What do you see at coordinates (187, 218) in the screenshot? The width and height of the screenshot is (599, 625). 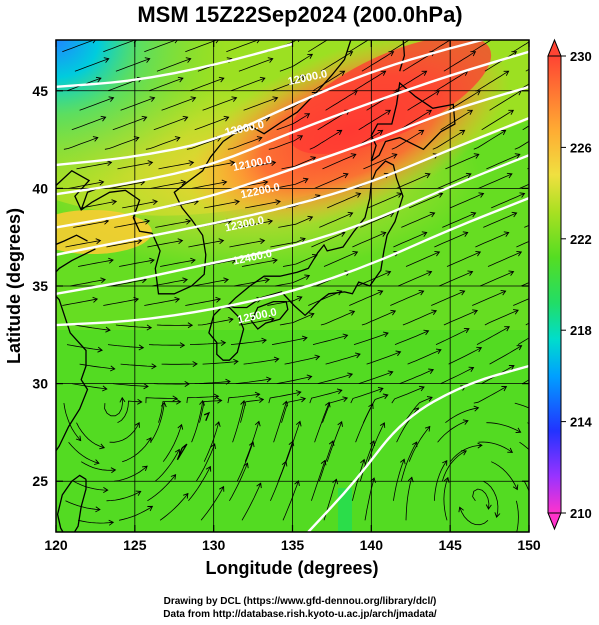 I see `coast-korea` at bounding box center [187, 218].